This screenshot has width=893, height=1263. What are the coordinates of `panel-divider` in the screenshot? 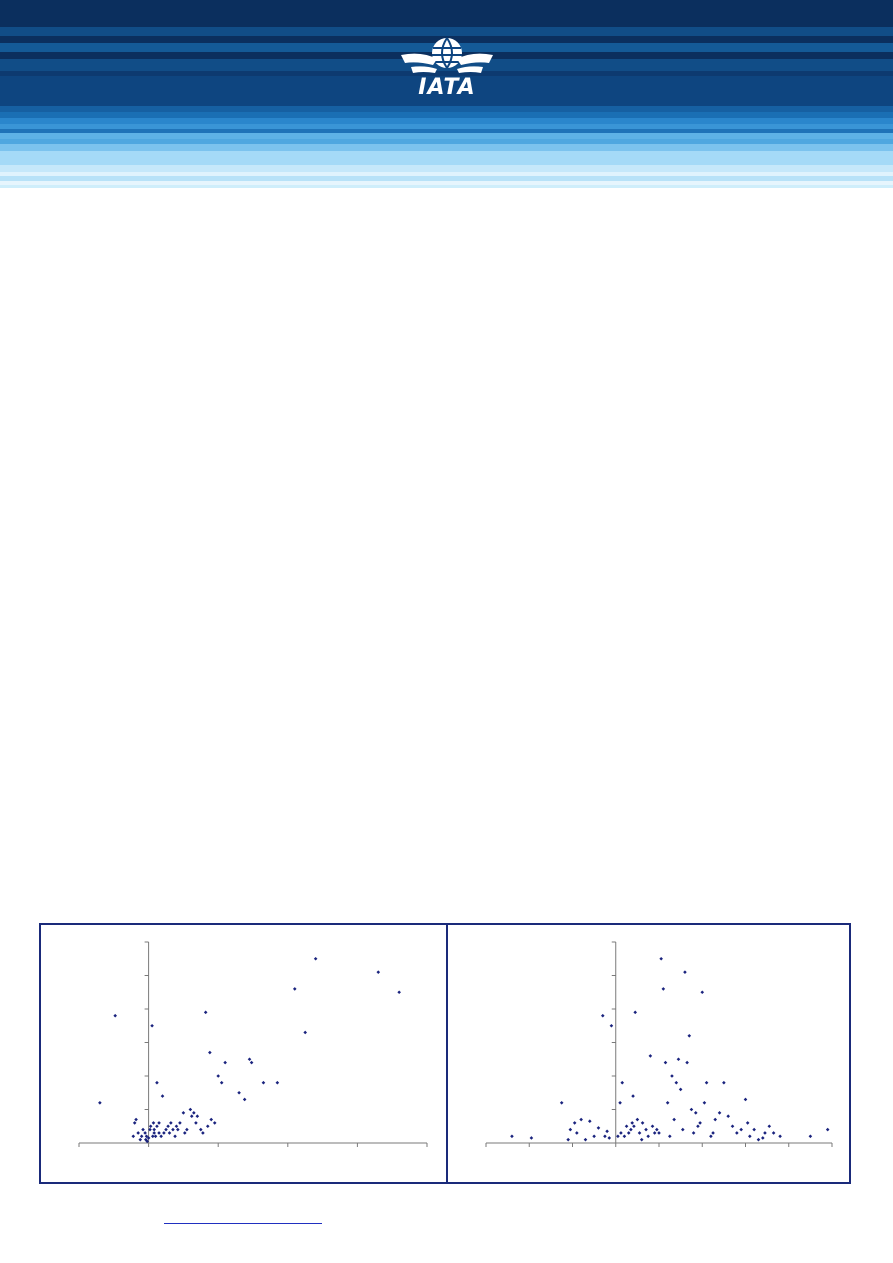 It's located at (447, 1053).